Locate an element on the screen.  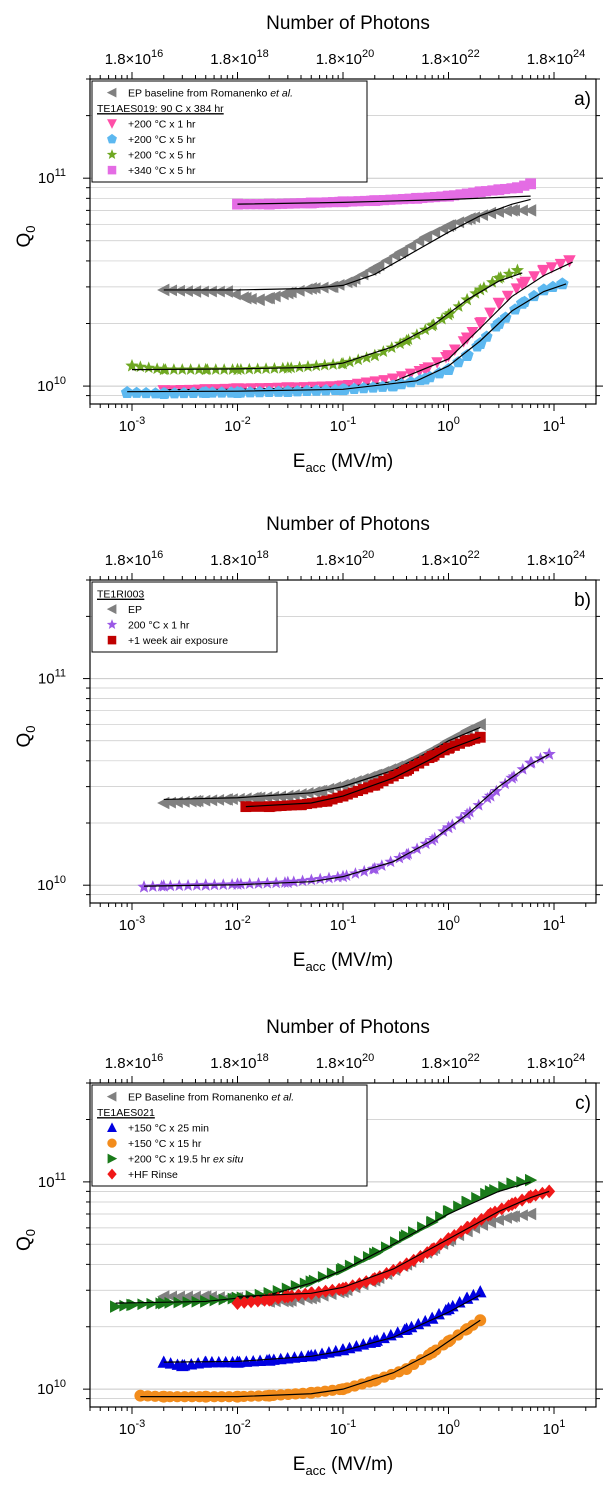
x-tick-label: 10⁰ is located at coordinates (448, 425).